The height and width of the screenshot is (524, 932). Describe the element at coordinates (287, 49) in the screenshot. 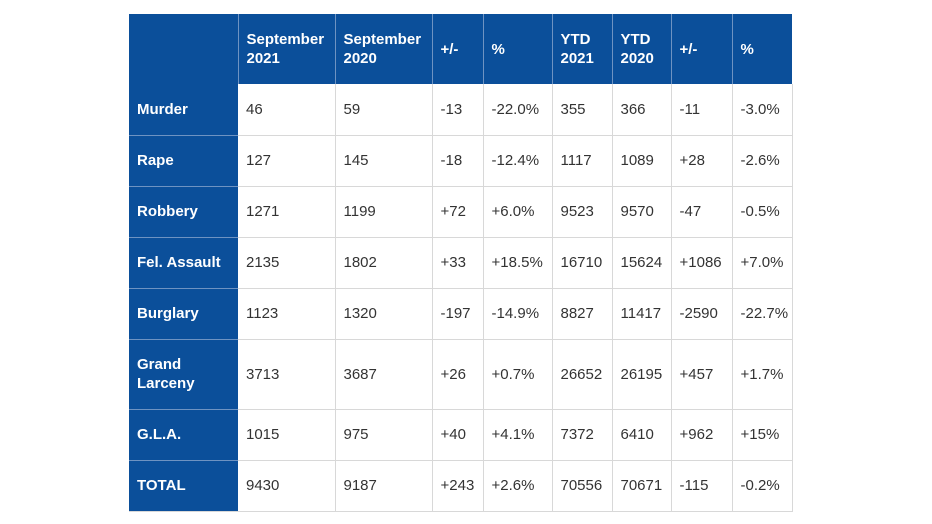

I see `header-september-2021: September 2021` at that location.